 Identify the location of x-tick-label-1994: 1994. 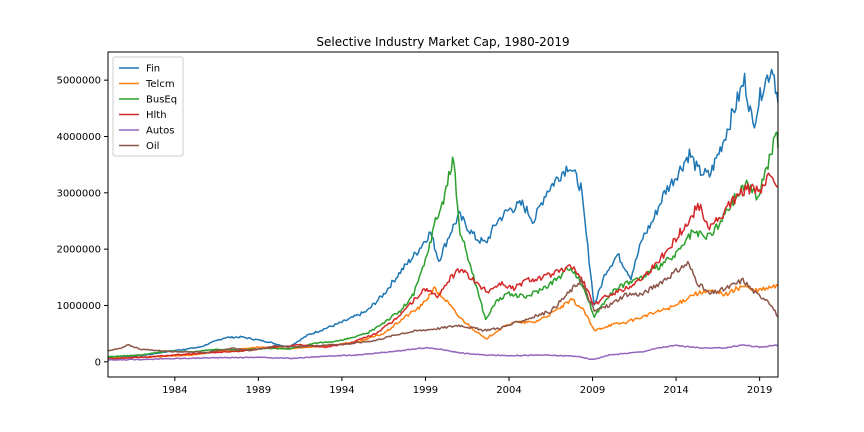
(341, 390).